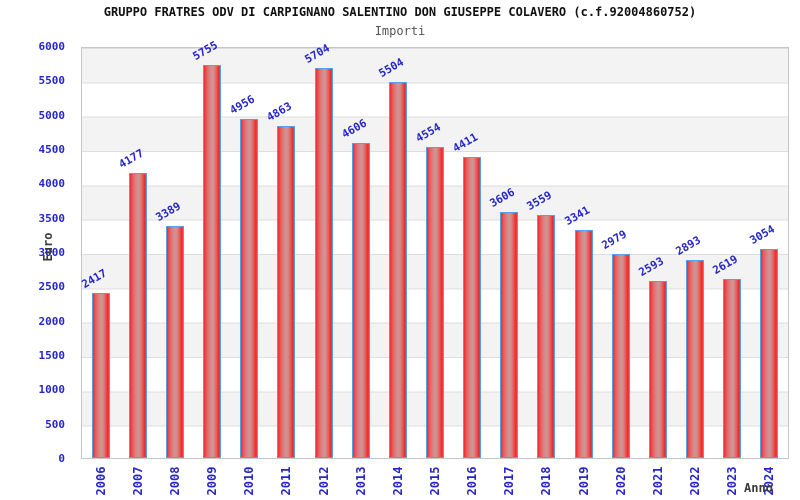 The image size is (800, 500). I want to click on bar-slot: 2979 2020, so click(619, 271).